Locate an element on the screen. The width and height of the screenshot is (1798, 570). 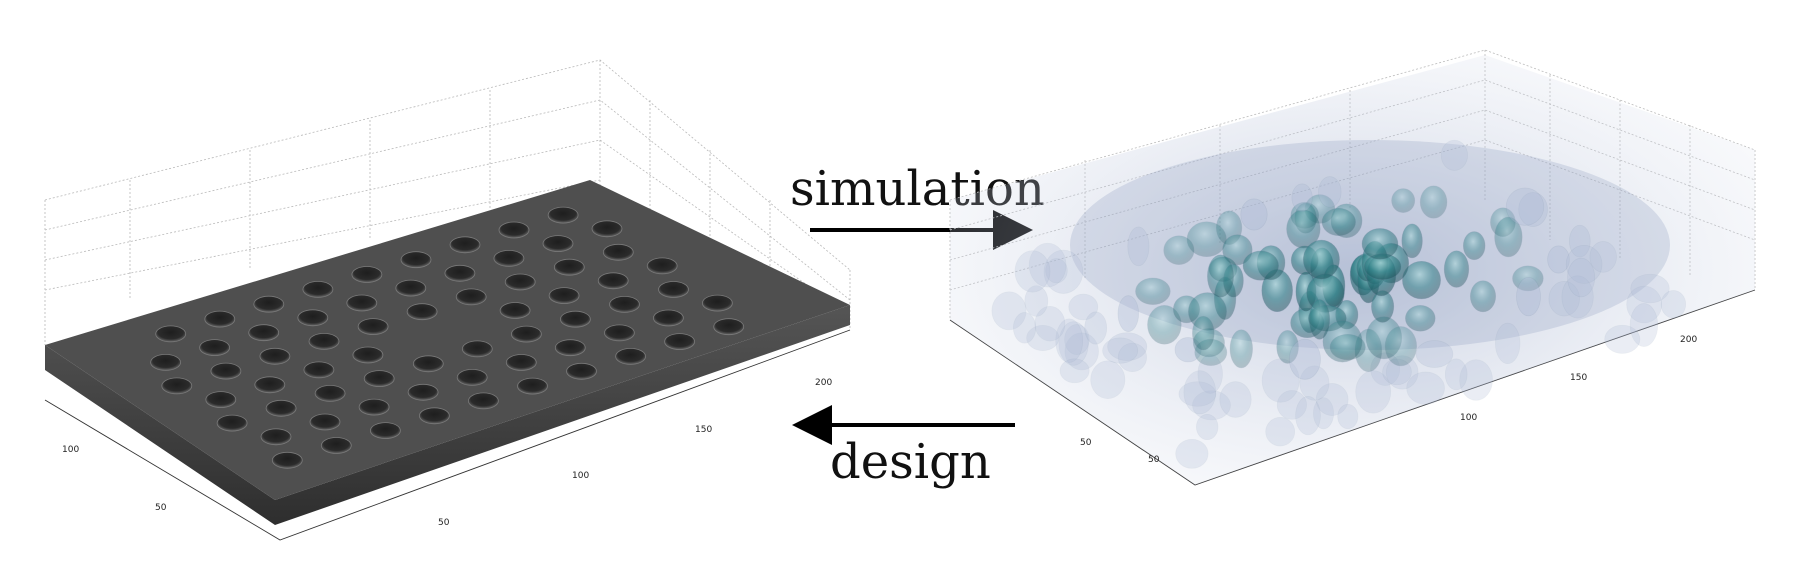
right-tick-labels: 50 50 100 150 200 is located at coordinates (1388, 400).